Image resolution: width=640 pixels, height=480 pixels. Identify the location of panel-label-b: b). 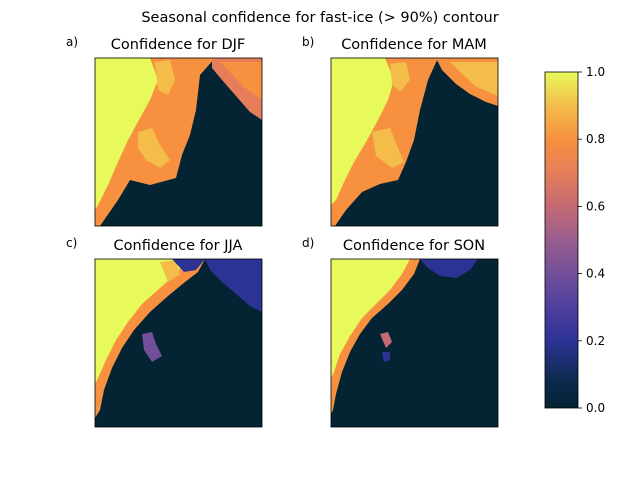
(308, 42).